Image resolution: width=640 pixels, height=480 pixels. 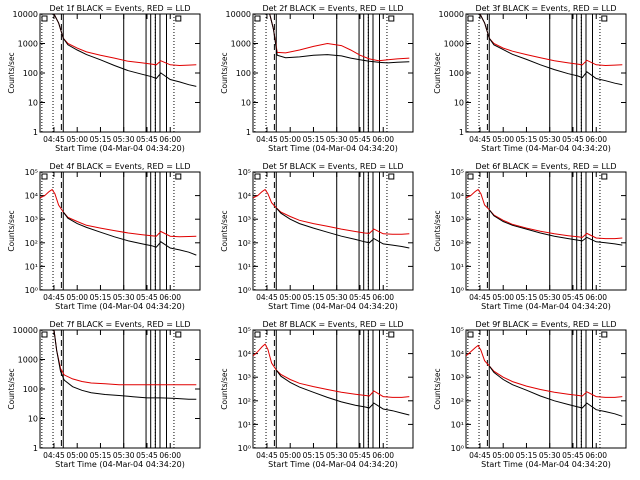 What do you see at coordinates (119, 324) in the screenshot?
I see `panel-title: Det 7f BLACK = Events, RED = LLD` at bounding box center [119, 324].